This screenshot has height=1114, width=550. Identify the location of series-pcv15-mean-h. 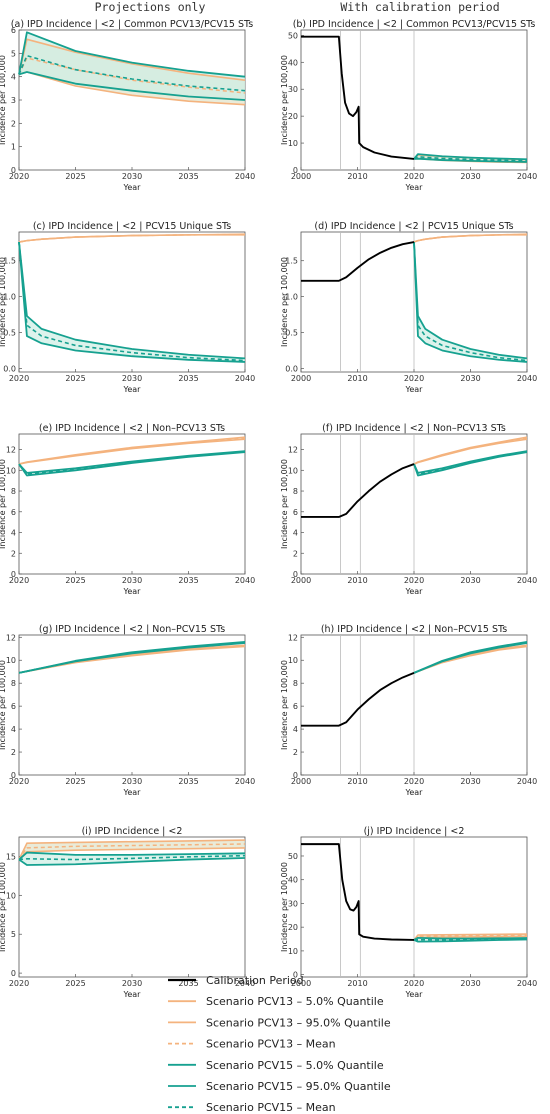
(470, 657).